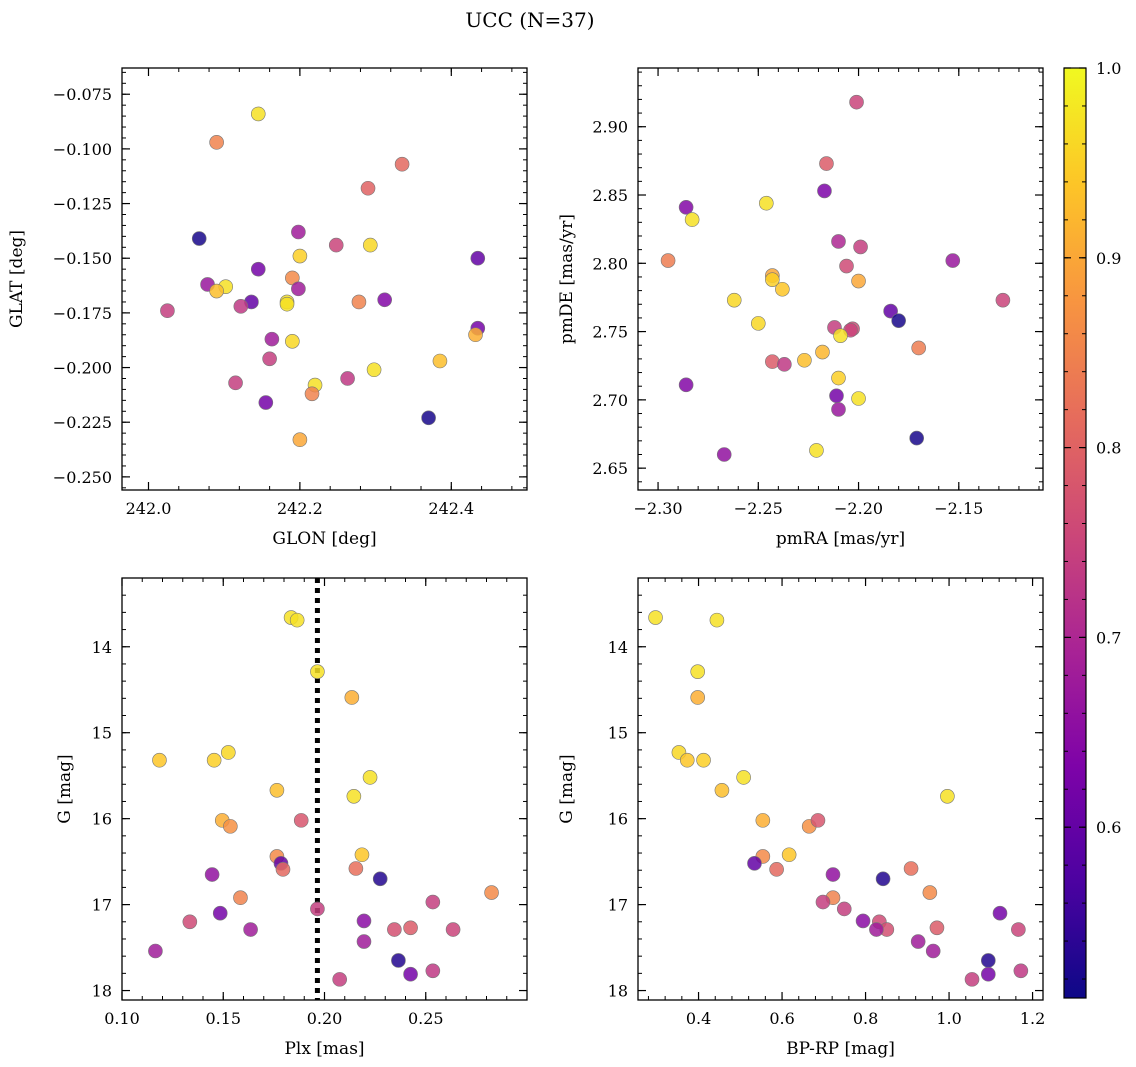 This screenshot has width=1136, height=1067. Describe the element at coordinates (1108, 258) in the screenshot. I see `colorbar-tick-label: 0.9` at that location.